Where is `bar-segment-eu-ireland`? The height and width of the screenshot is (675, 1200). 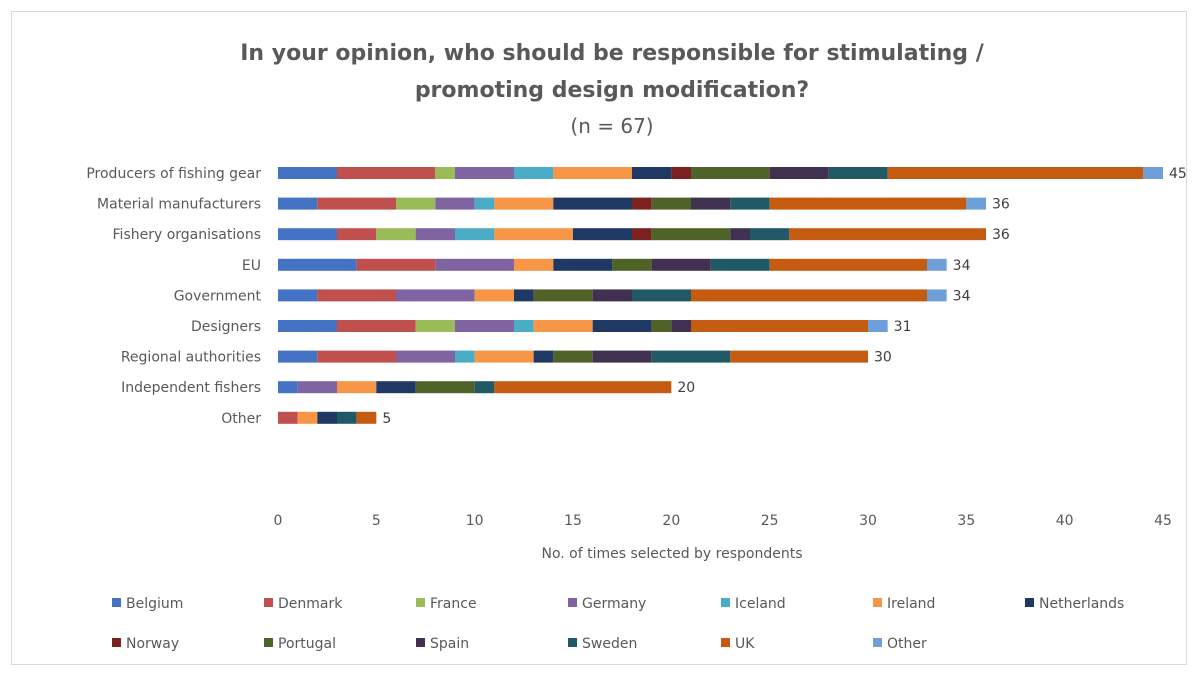 bar-segment-eu-ireland is located at coordinates (534, 264).